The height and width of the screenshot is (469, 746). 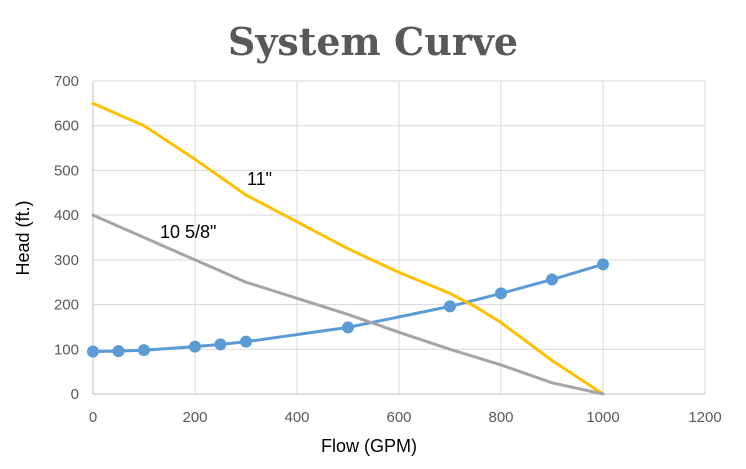 What do you see at coordinates (373, 41) in the screenshot?
I see `chart-title: System Curve` at bounding box center [373, 41].